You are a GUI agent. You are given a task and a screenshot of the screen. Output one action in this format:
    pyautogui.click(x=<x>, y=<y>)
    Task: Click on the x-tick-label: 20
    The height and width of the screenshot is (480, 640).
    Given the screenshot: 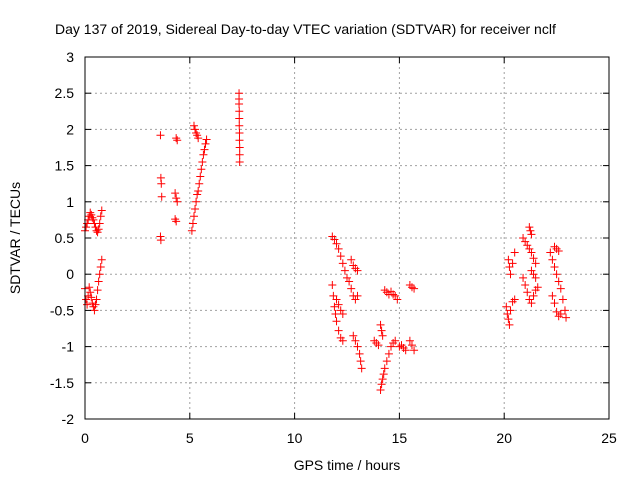 What is the action you would take?
    pyautogui.click(x=504, y=438)
    